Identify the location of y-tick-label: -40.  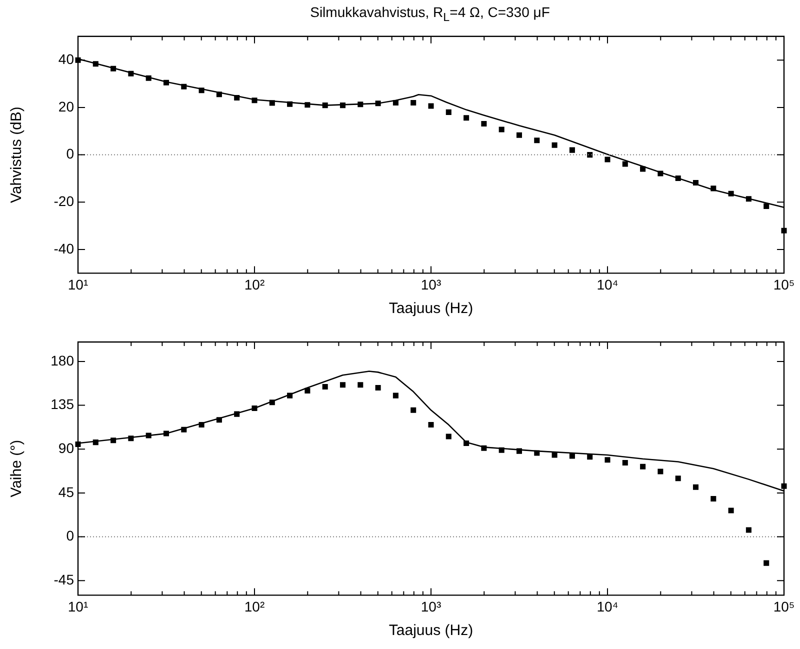
(64, 248).